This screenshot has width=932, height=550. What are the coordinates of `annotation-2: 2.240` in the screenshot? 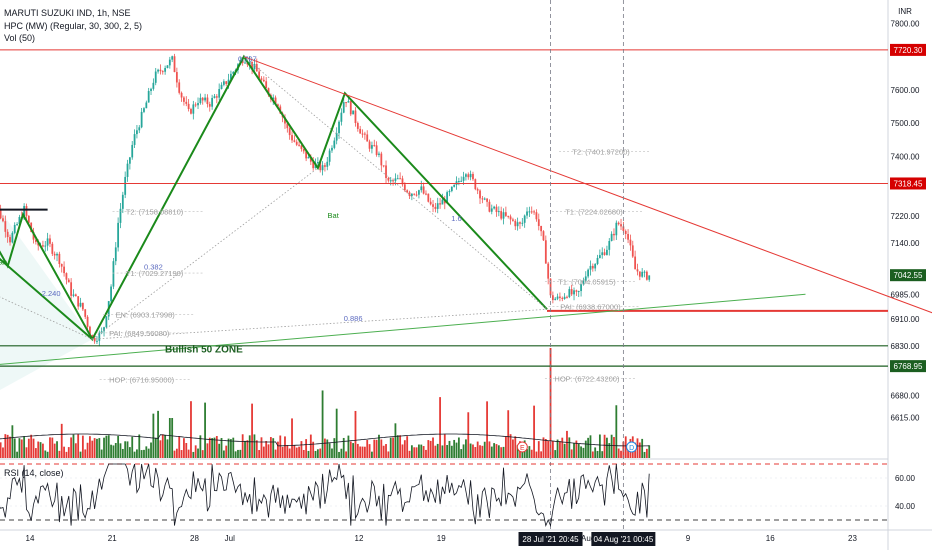 It's located at (51, 293).